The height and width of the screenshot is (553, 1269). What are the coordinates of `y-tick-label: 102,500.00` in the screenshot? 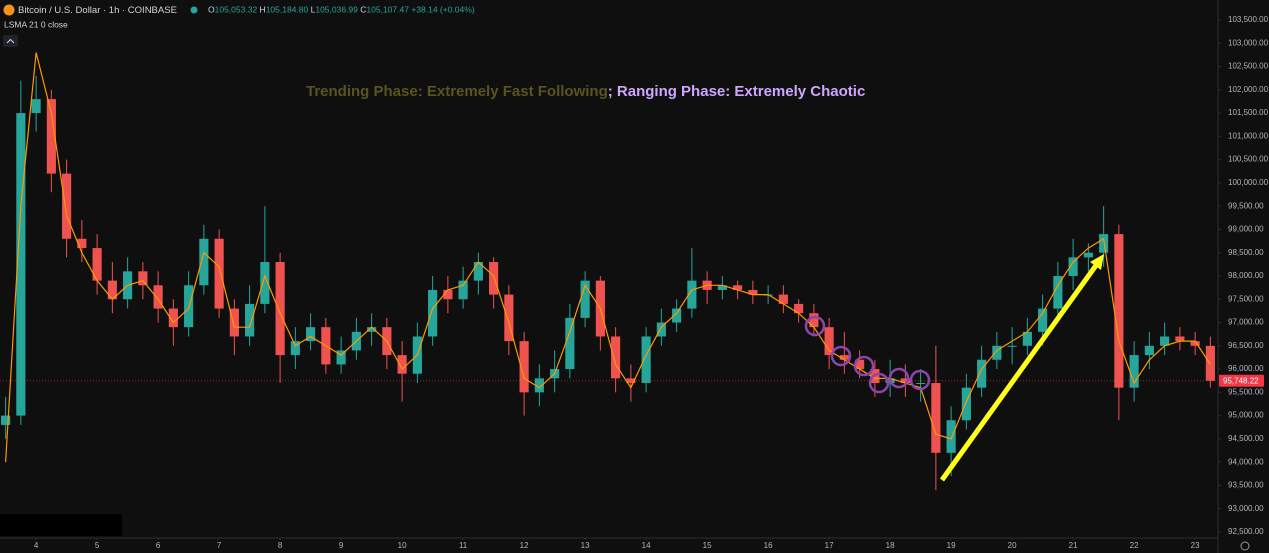 It's located at (1248, 66).